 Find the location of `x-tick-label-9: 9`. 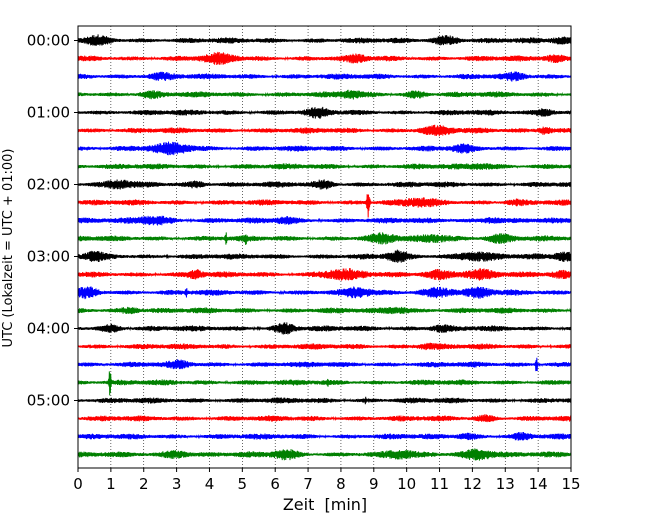

x-tick-label-9: 9 is located at coordinates (374, 484).